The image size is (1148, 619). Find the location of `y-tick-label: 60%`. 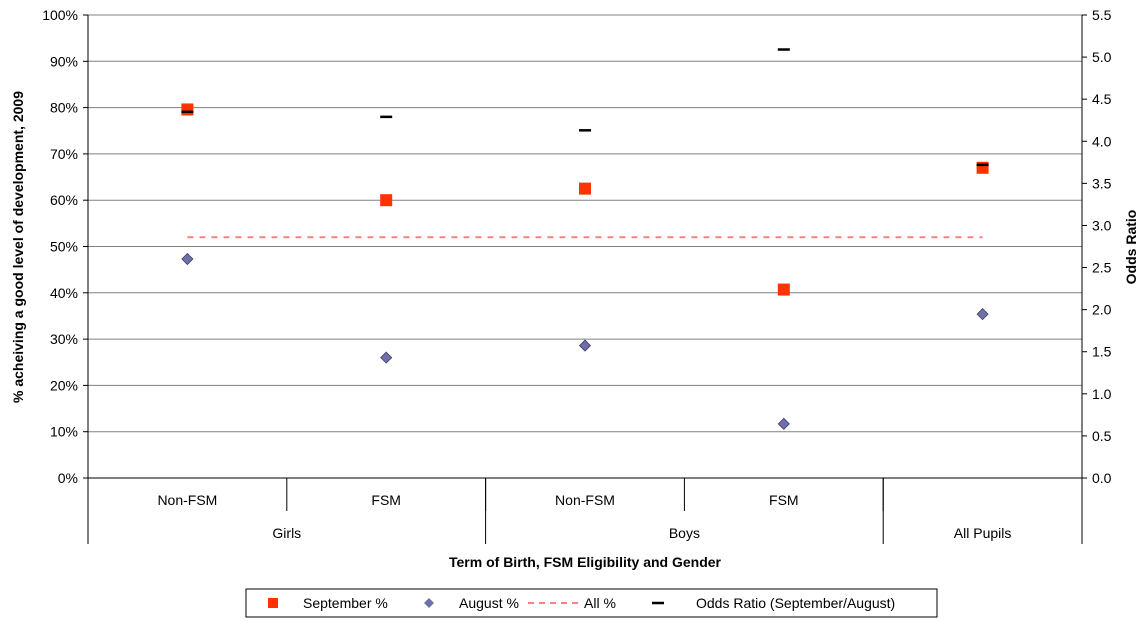

y-tick-label: 60% is located at coordinates (64, 200).